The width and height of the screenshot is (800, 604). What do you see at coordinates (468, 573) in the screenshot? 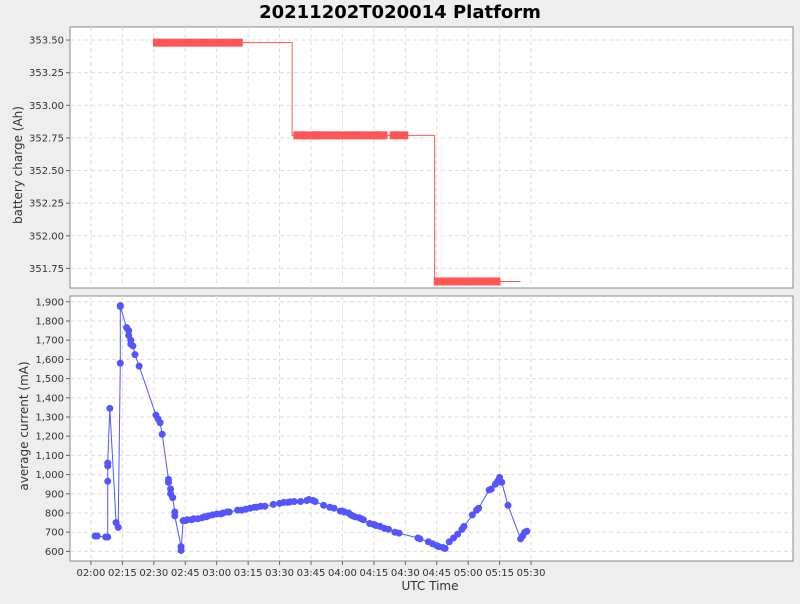
I see `x-tick-label: 05:00` at bounding box center [468, 573].